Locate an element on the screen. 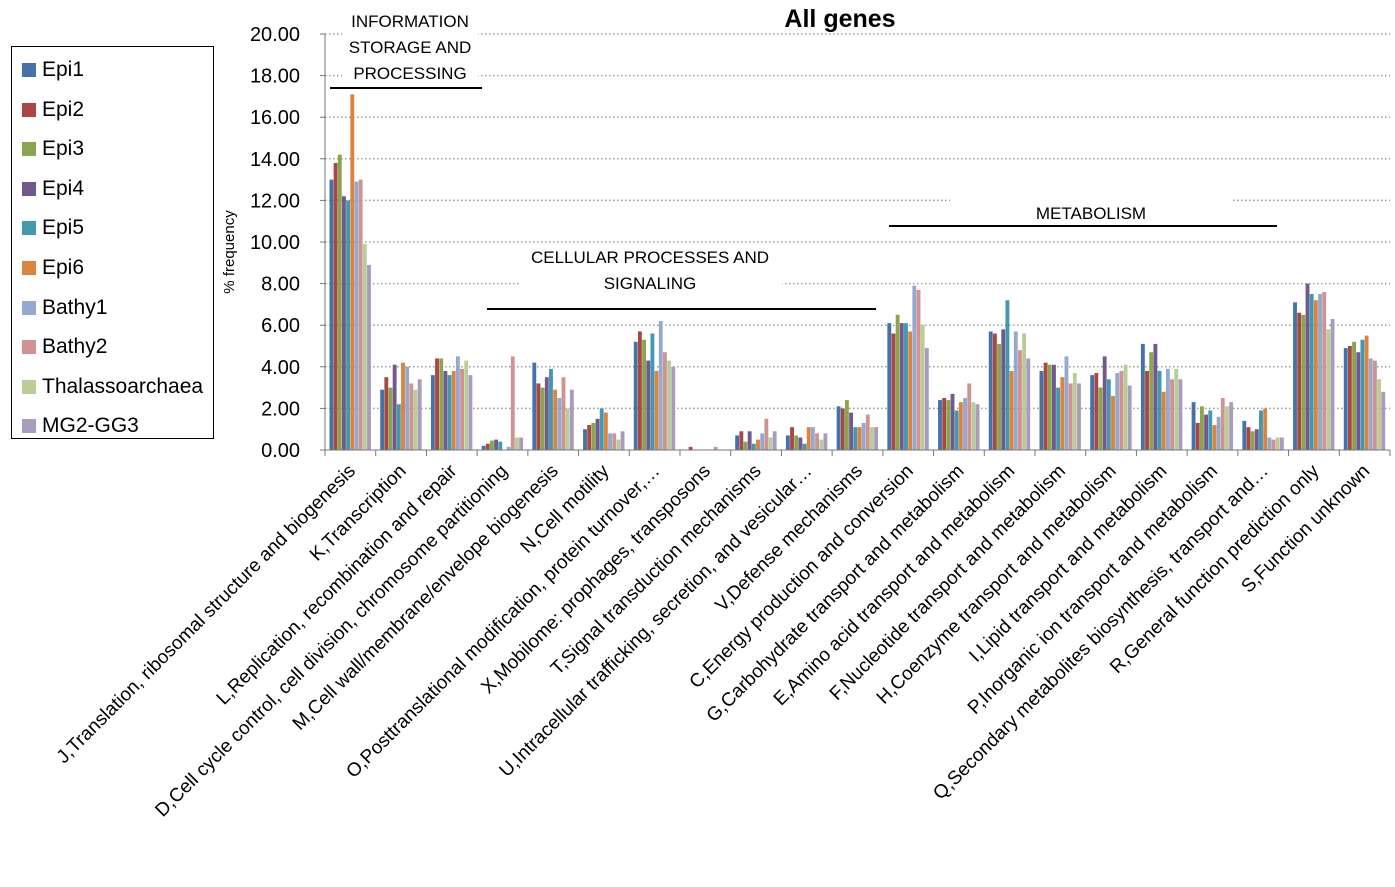 The width and height of the screenshot is (1395, 887). annotation-label: STORAGE AND is located at coordinates (410, 47).